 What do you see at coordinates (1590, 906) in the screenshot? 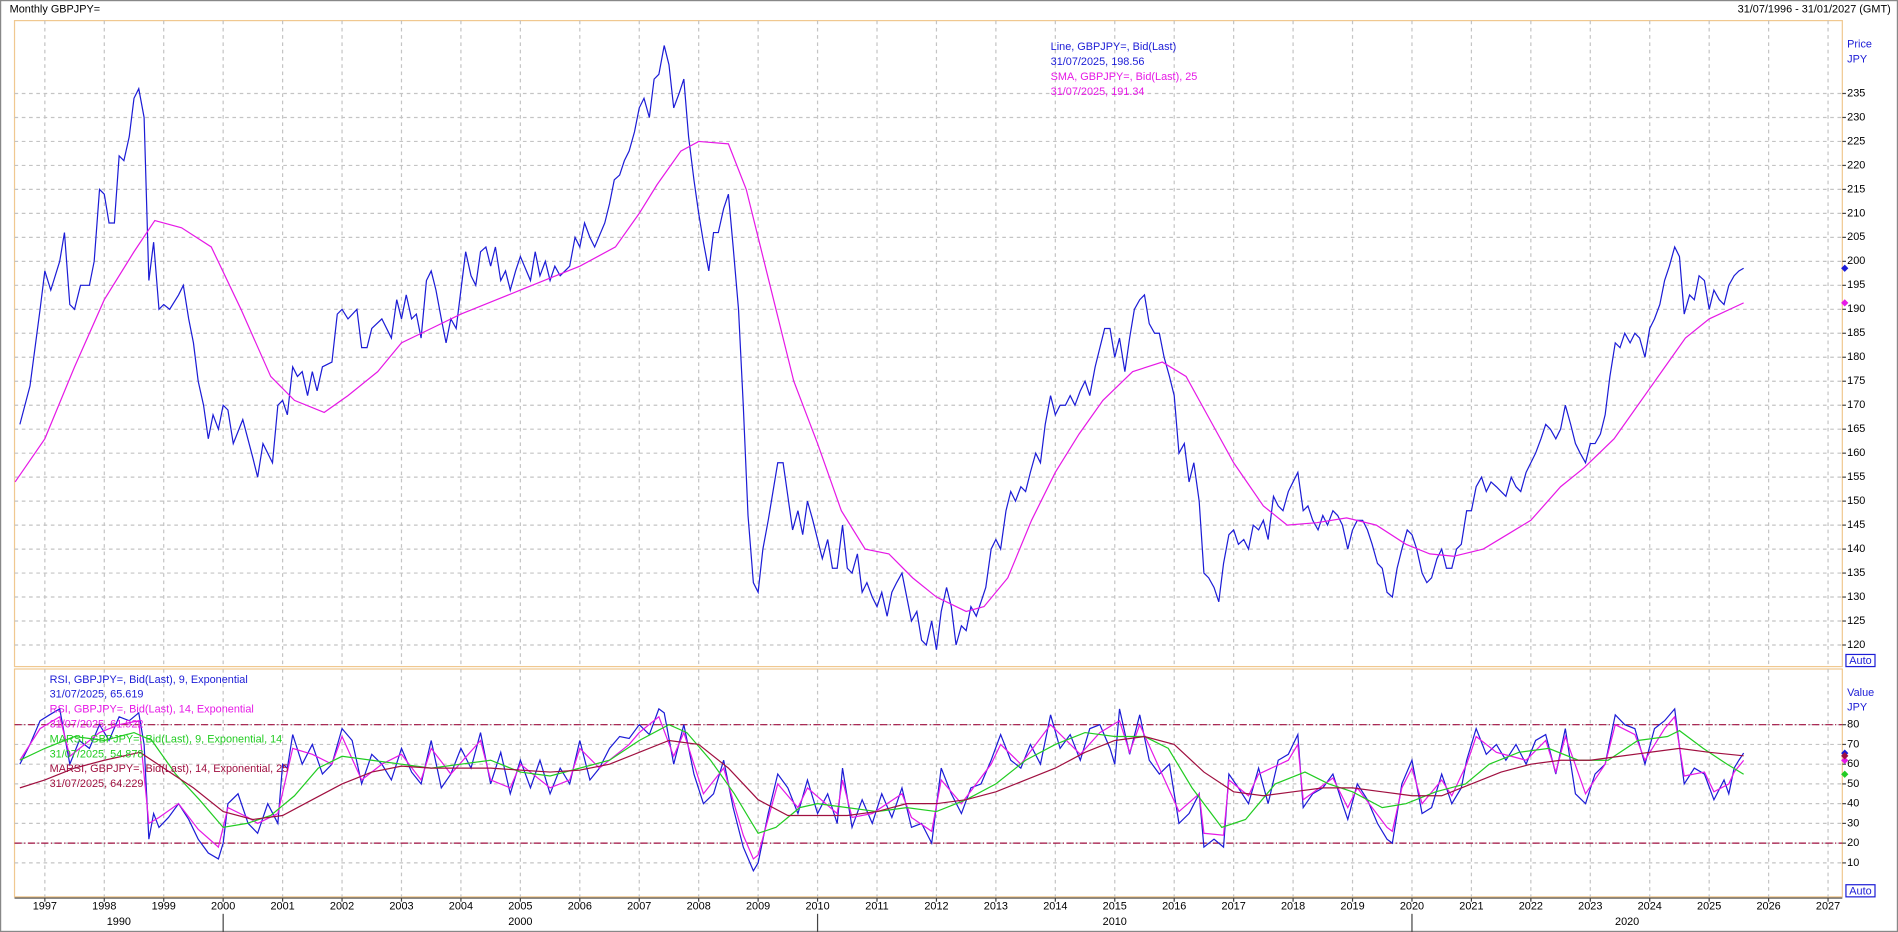
I see `x-tick-label: 2023` at bounding box center [1590, 906].